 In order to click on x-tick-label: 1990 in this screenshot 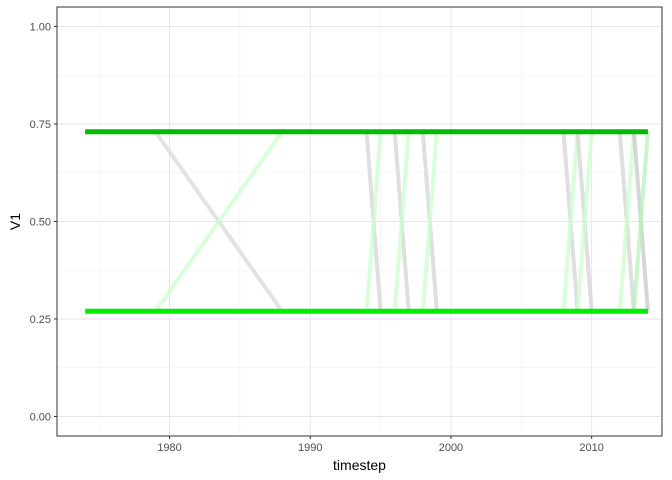, I will do `click(310, 448)`.